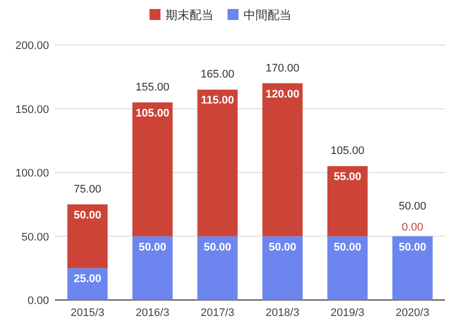 The image size is (455, 333). I want to click on data-label: 0.00, so click(413, 227).